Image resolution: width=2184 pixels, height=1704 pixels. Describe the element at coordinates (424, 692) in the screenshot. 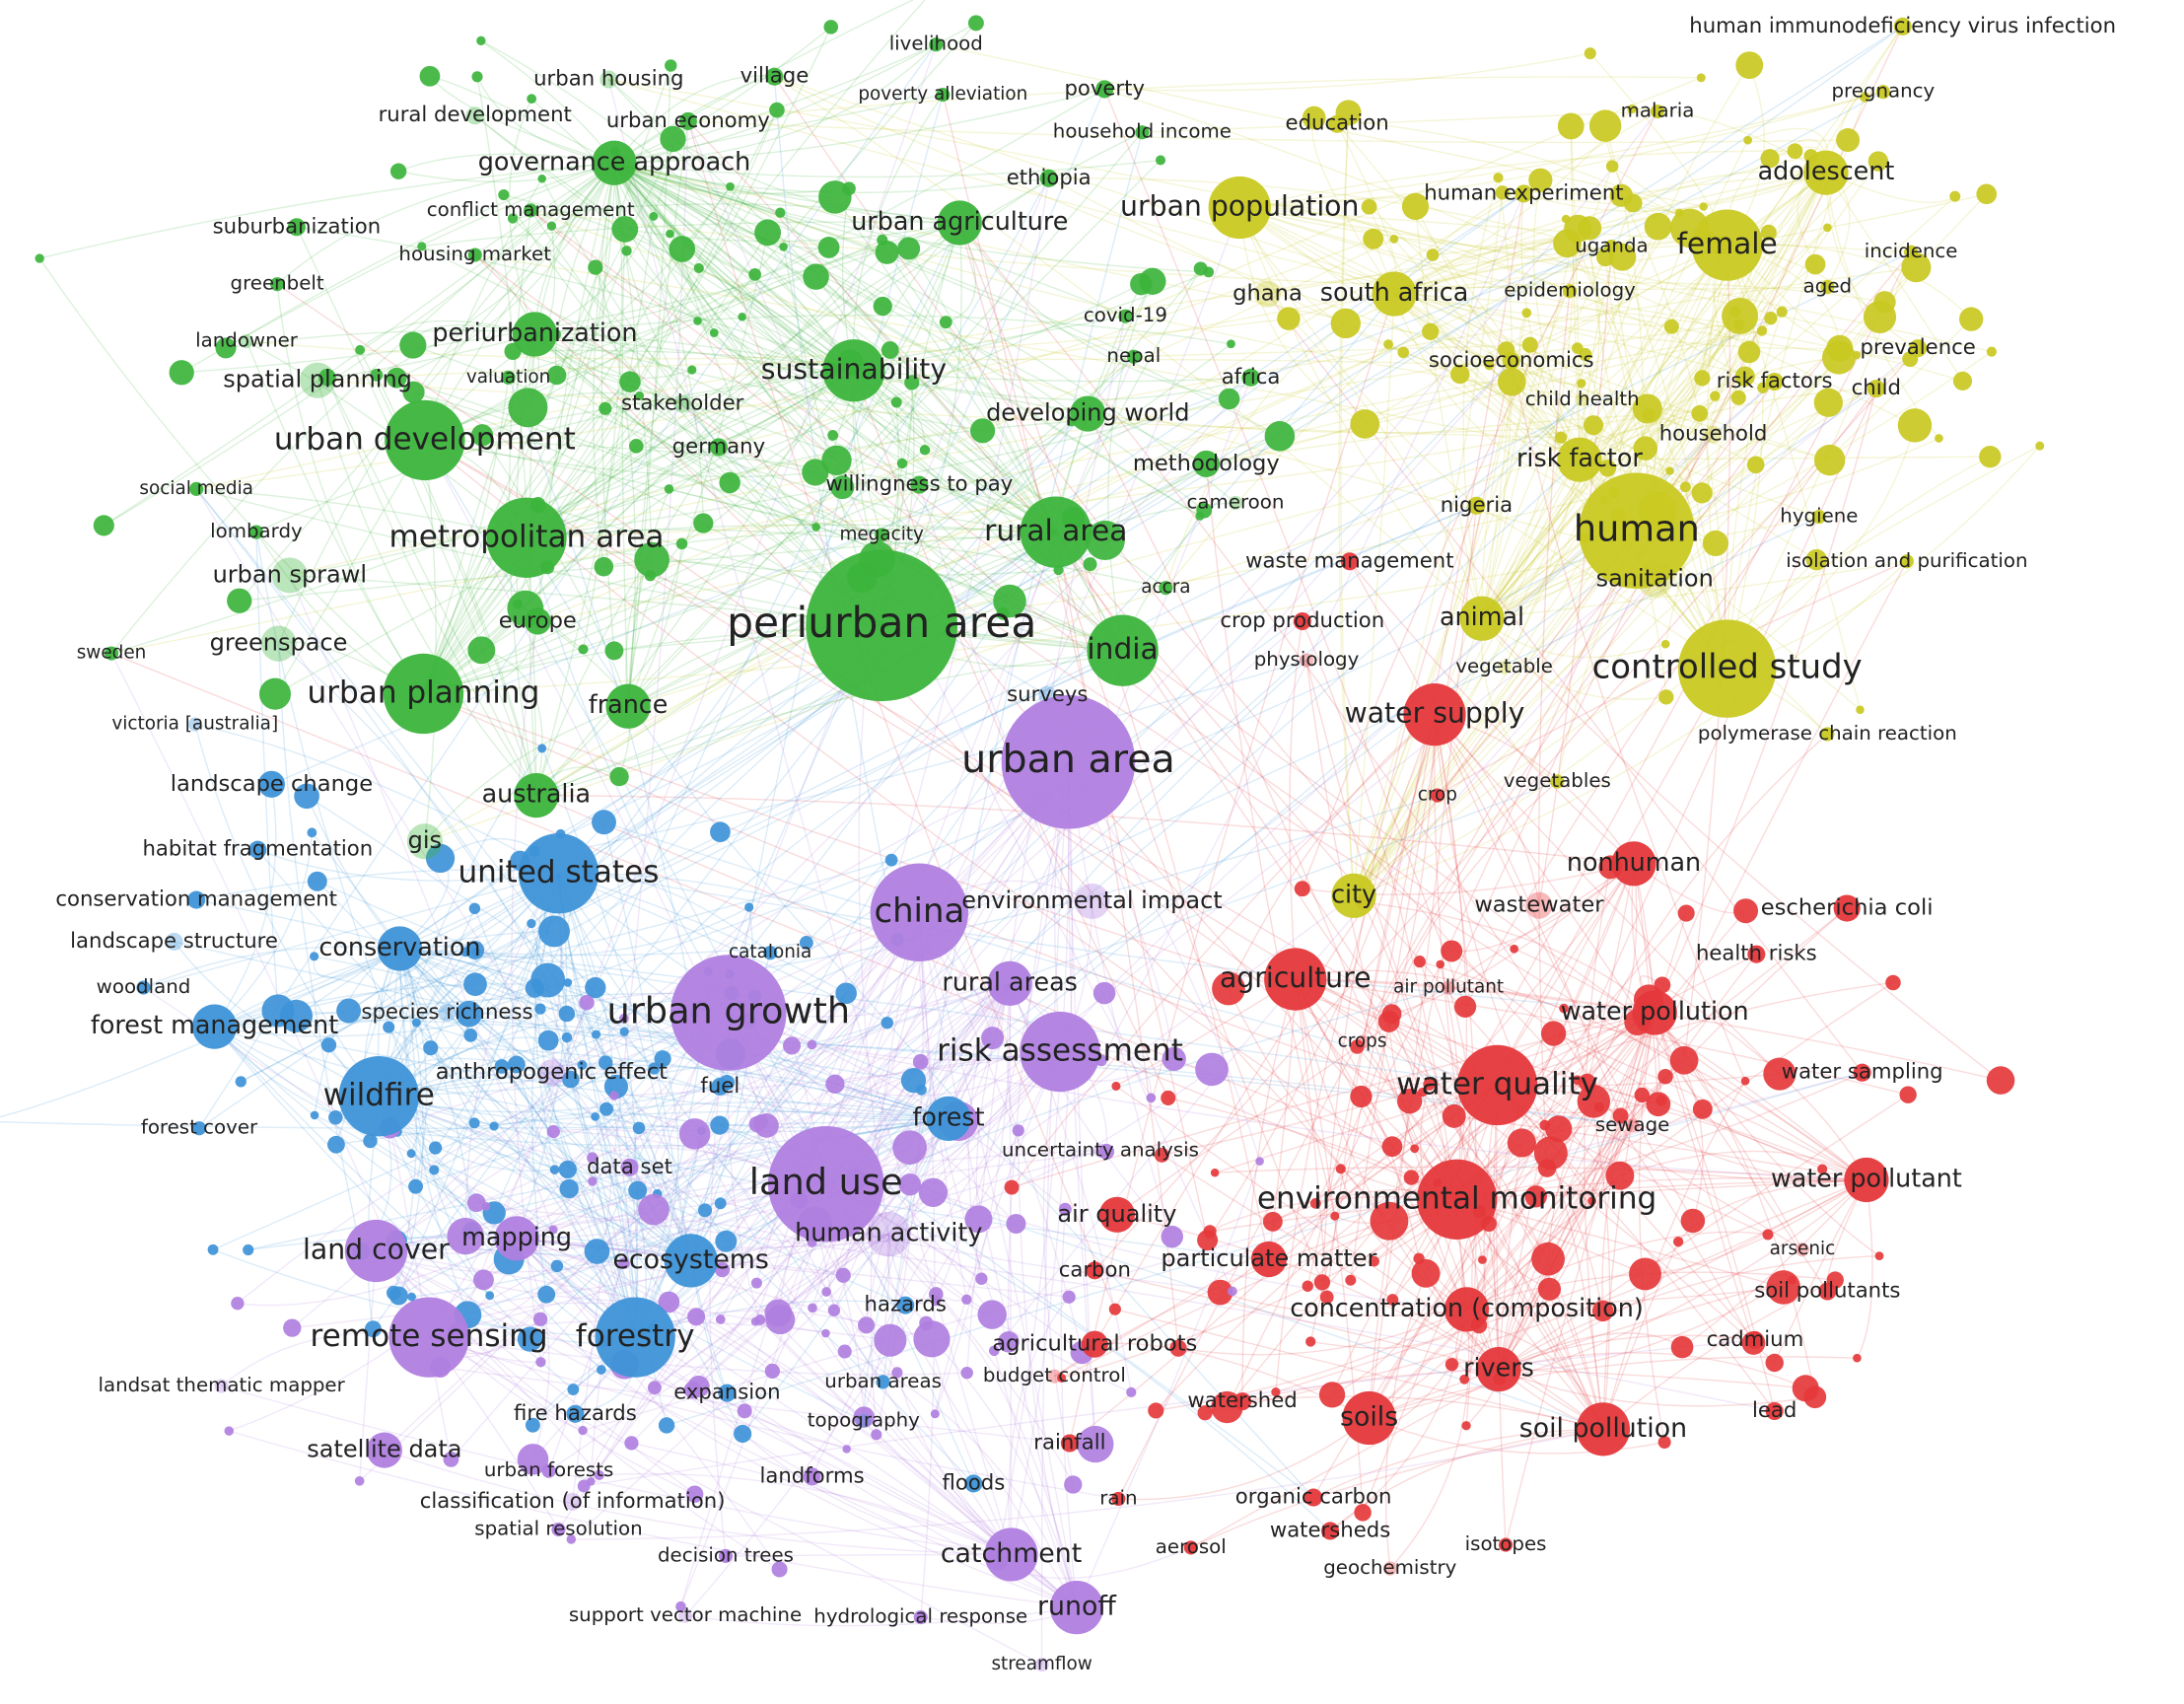

I see `node-label: urban planning` at that location.